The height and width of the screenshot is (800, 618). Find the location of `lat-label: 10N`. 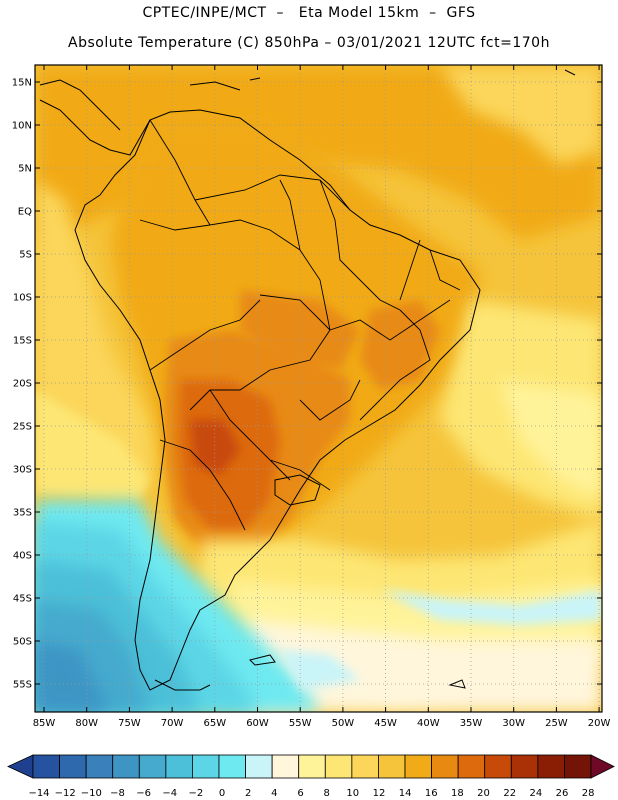

lat-label: 10N is located at coordinates (22, 126).